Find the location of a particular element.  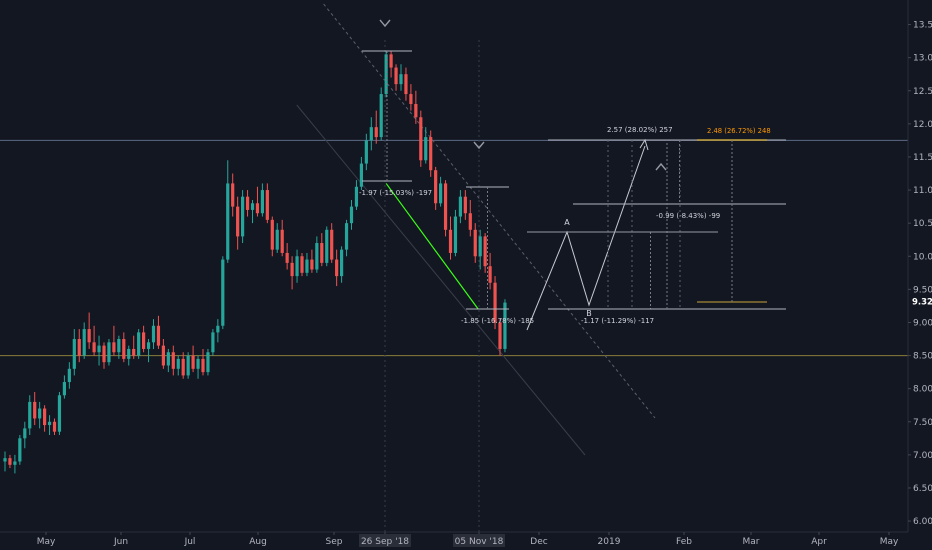

measure-tool: -1.85 (-16.78%) -185 is located at coordinates (497, 255).